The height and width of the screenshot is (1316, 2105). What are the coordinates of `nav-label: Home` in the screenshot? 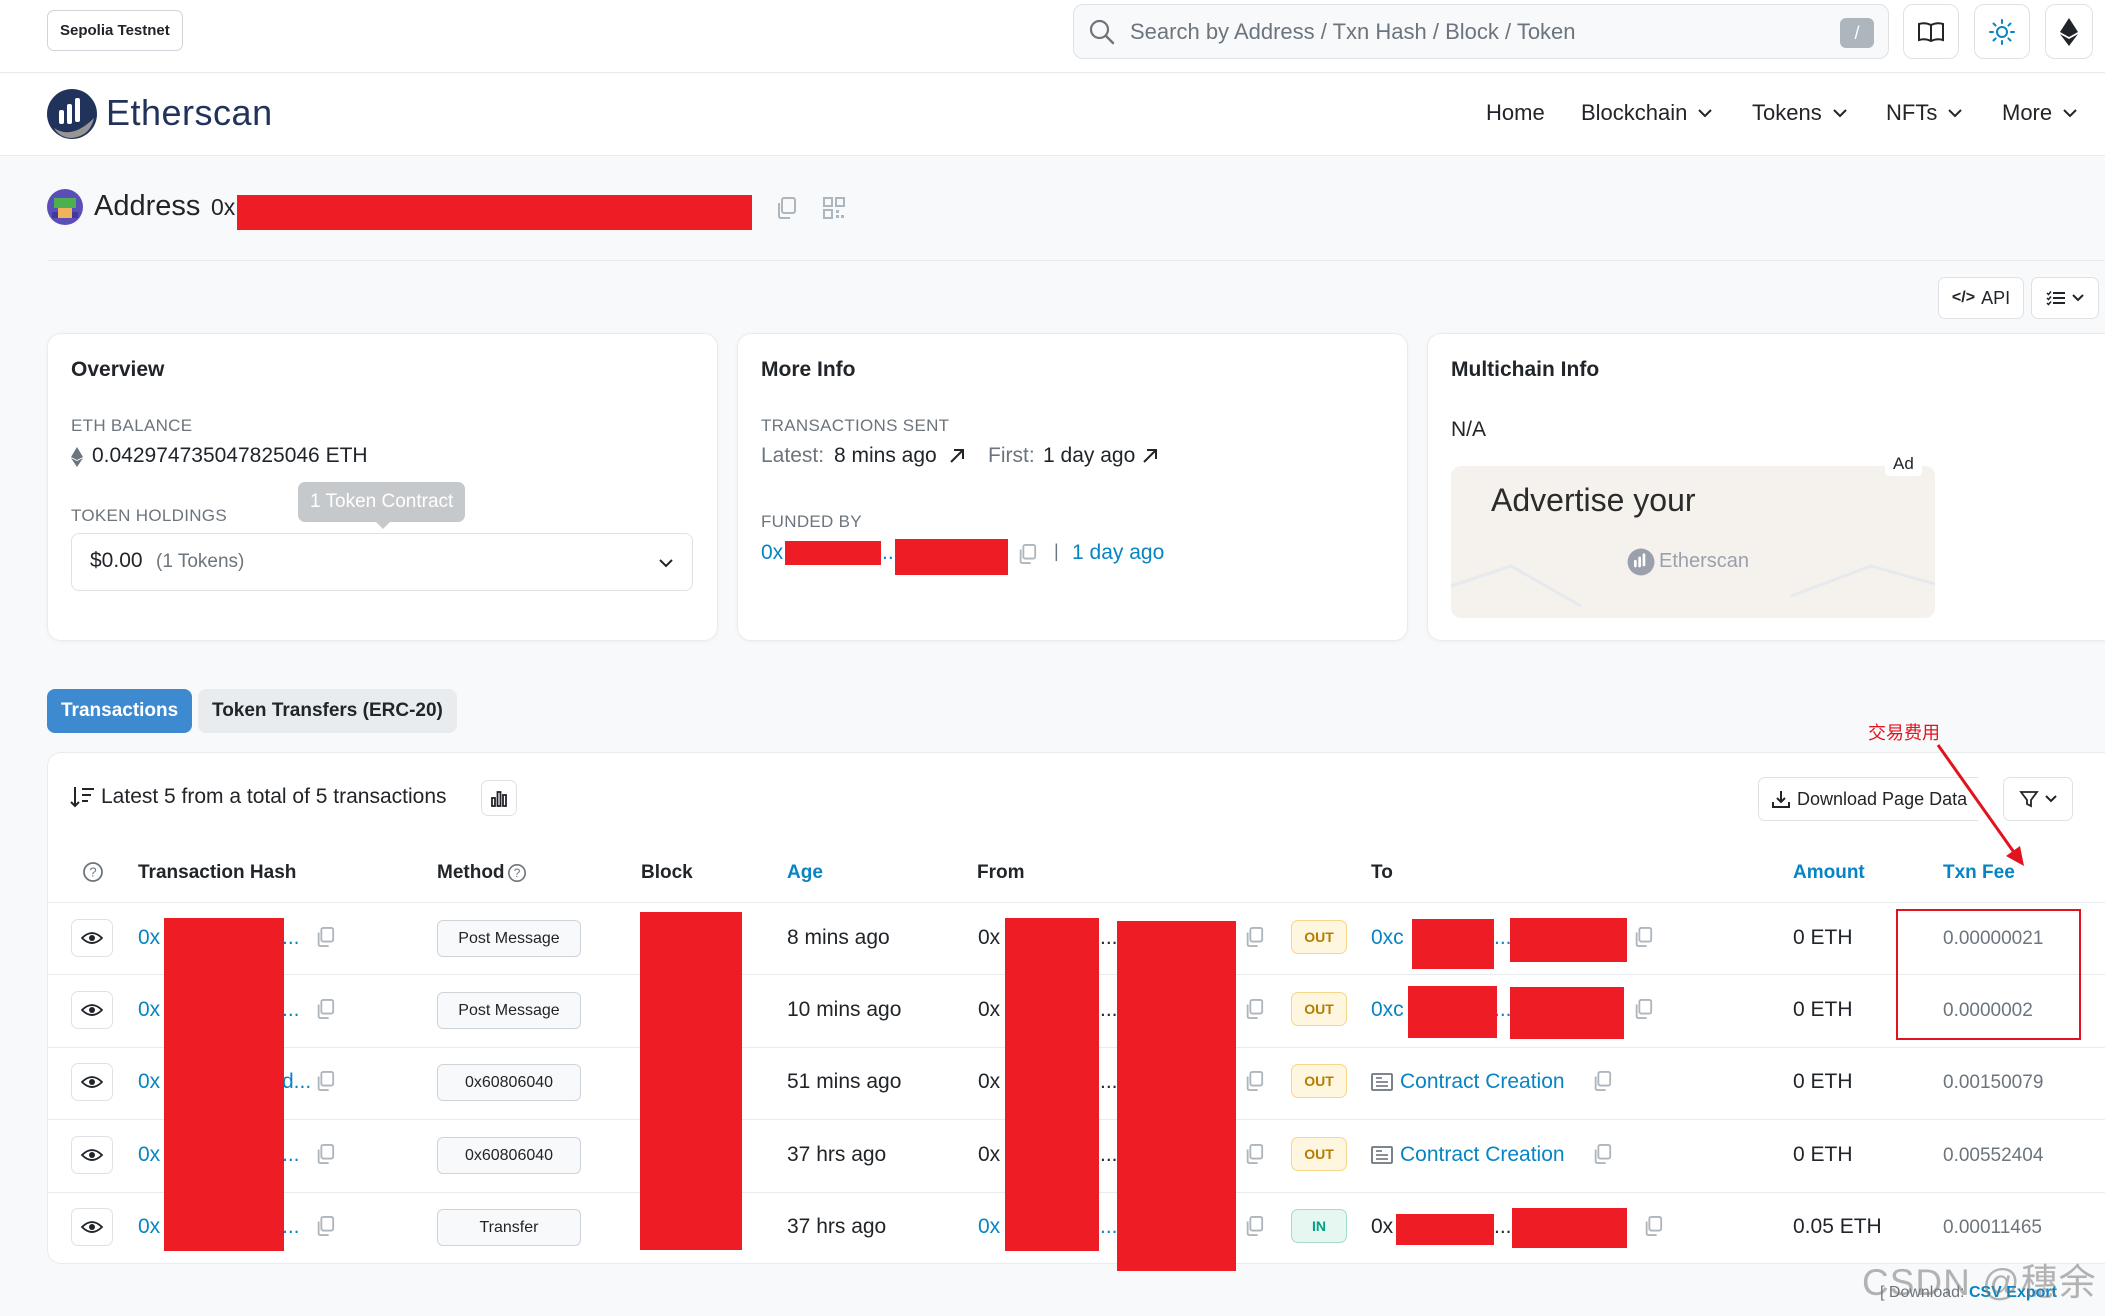 It's located at (1515, 112).